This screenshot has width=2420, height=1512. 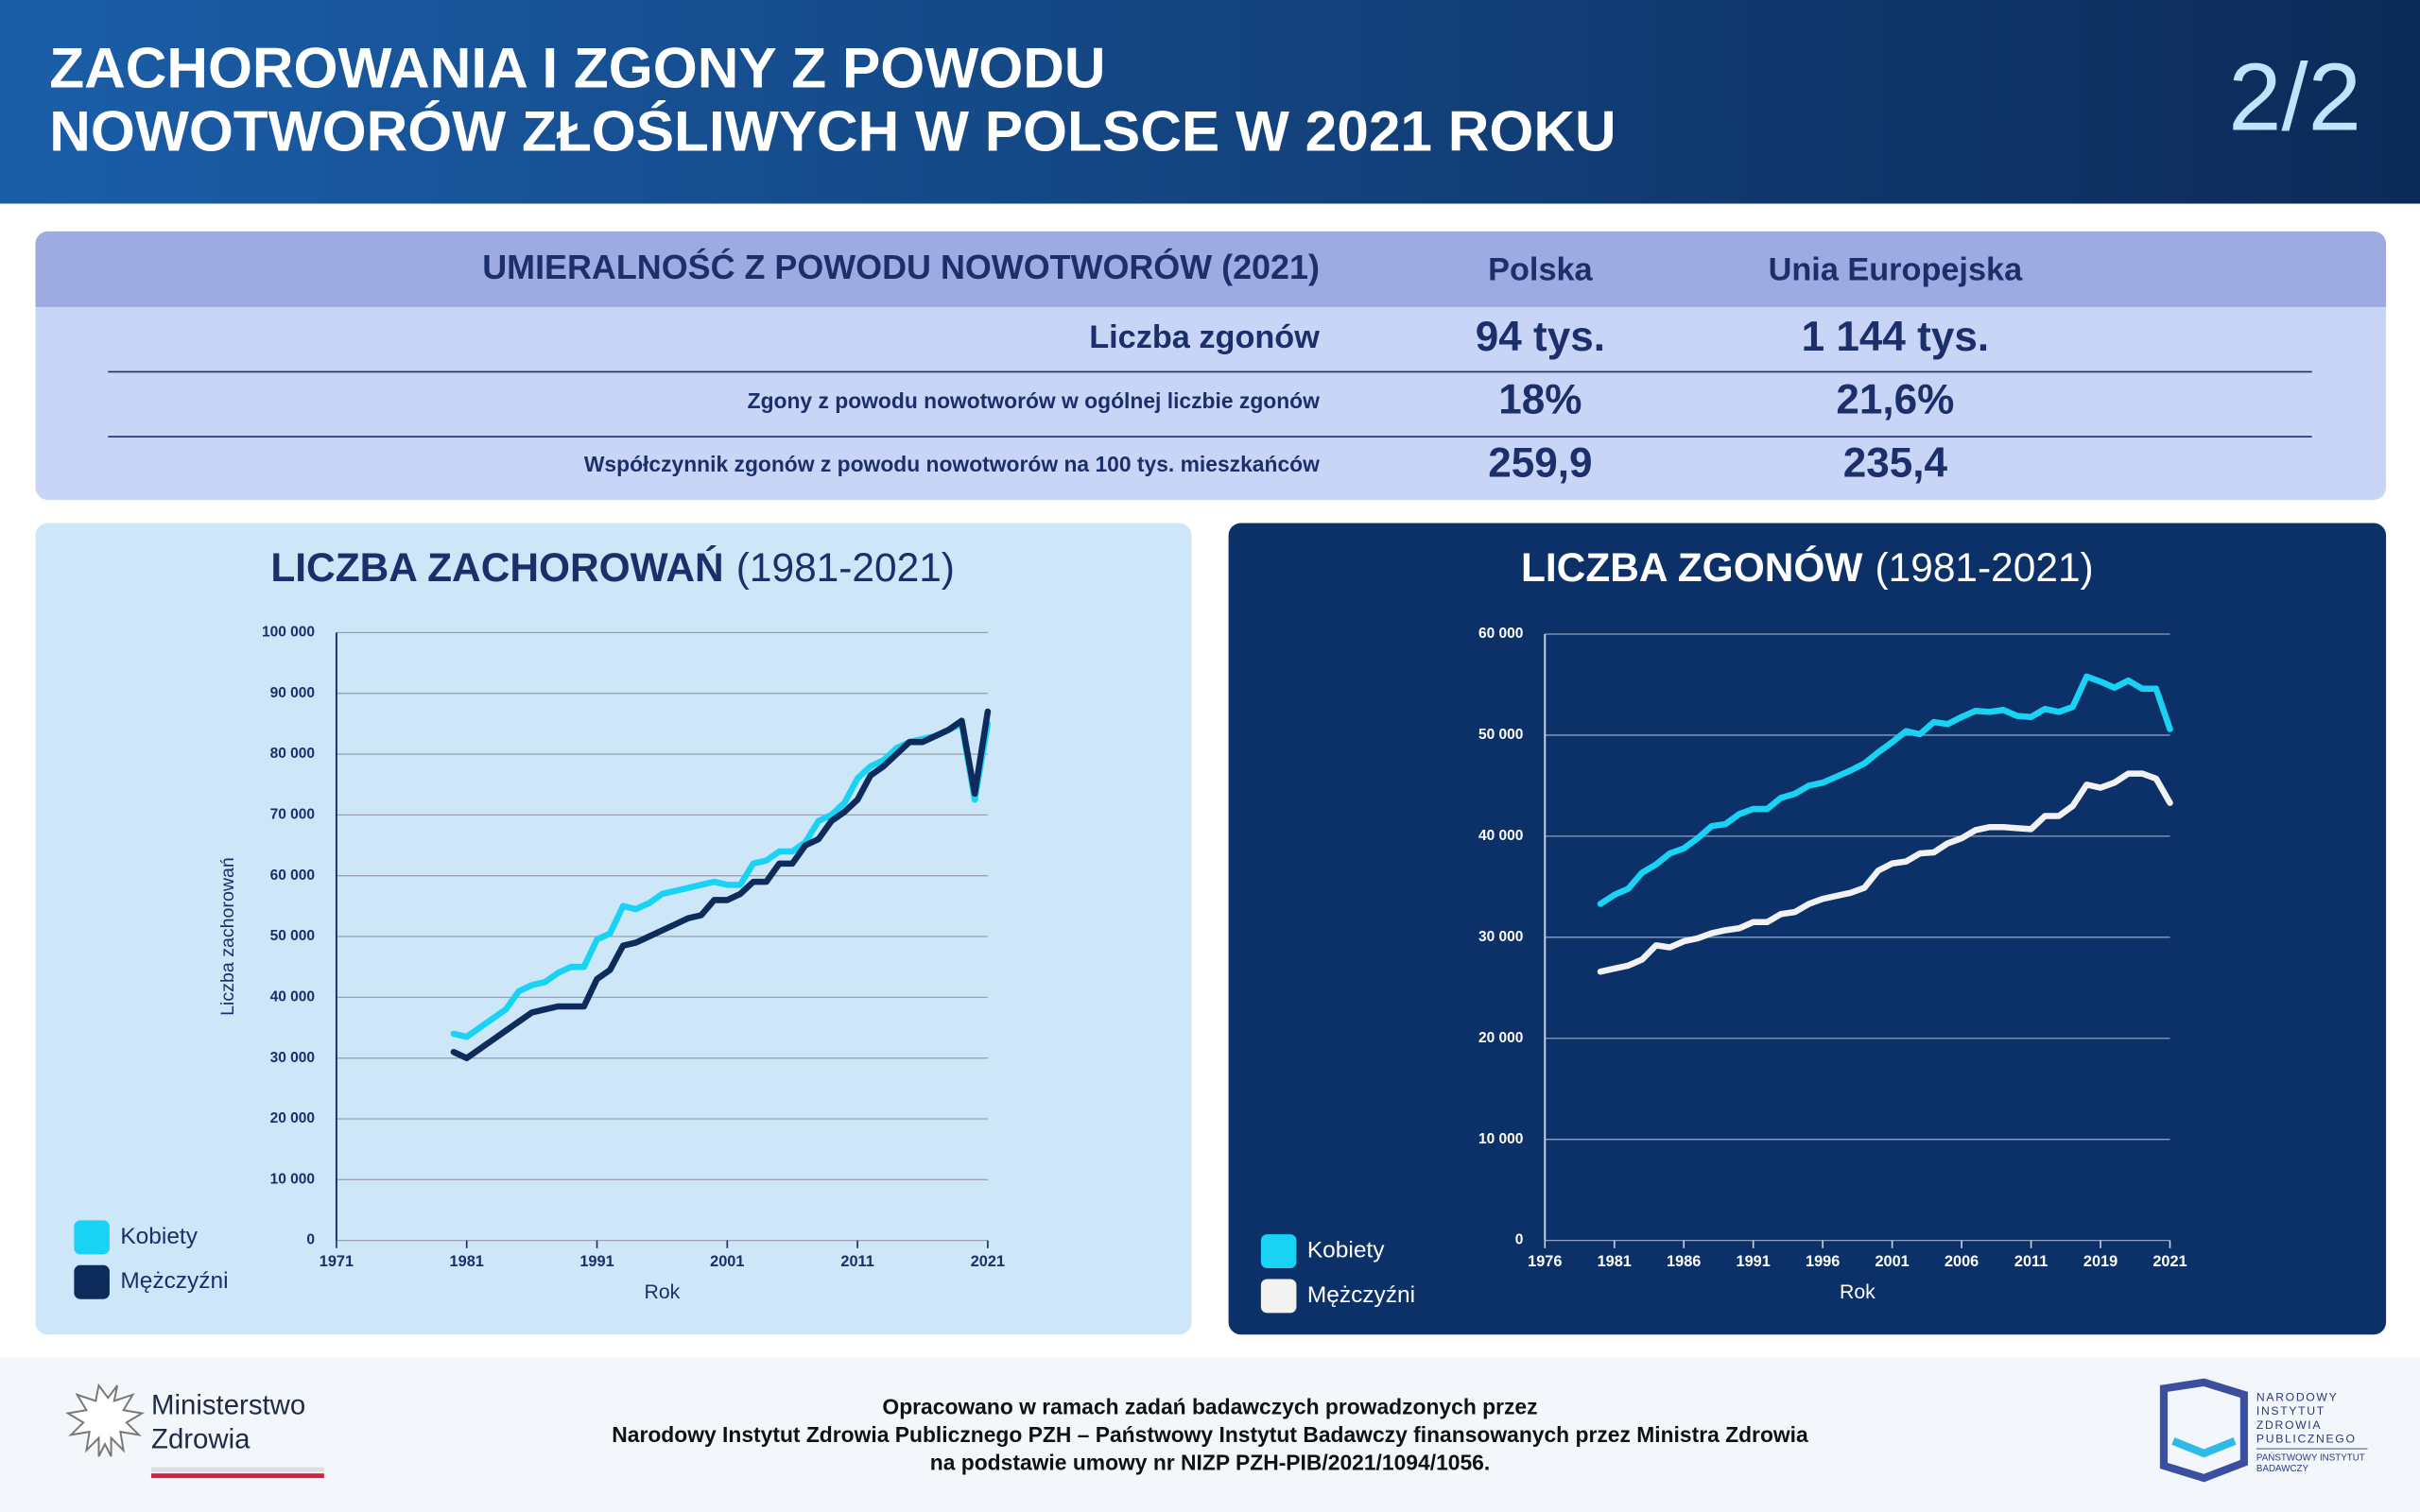 I want to click on y-axis-label: Liczba zachorowań, so click(x=227, y=936).